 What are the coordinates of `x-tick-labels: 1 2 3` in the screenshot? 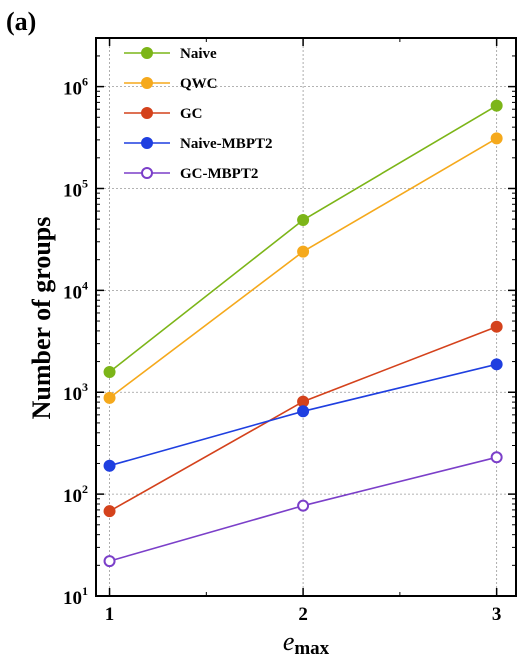 It's located at (303, 614).